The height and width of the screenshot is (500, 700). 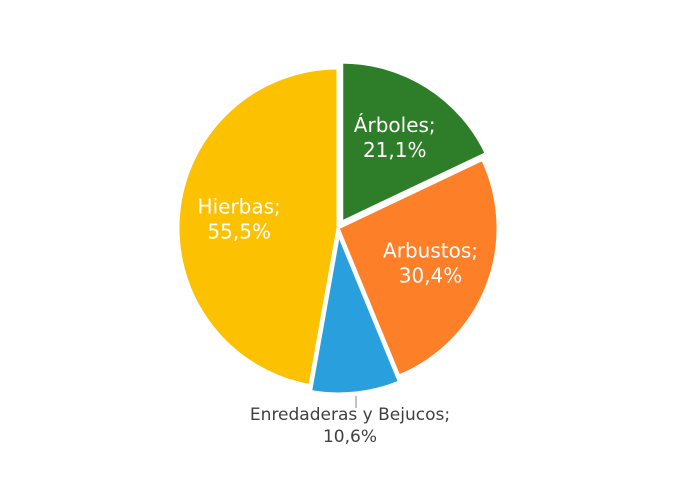 I want to click on value-label: 10,6%, so click(x=350, y=437).